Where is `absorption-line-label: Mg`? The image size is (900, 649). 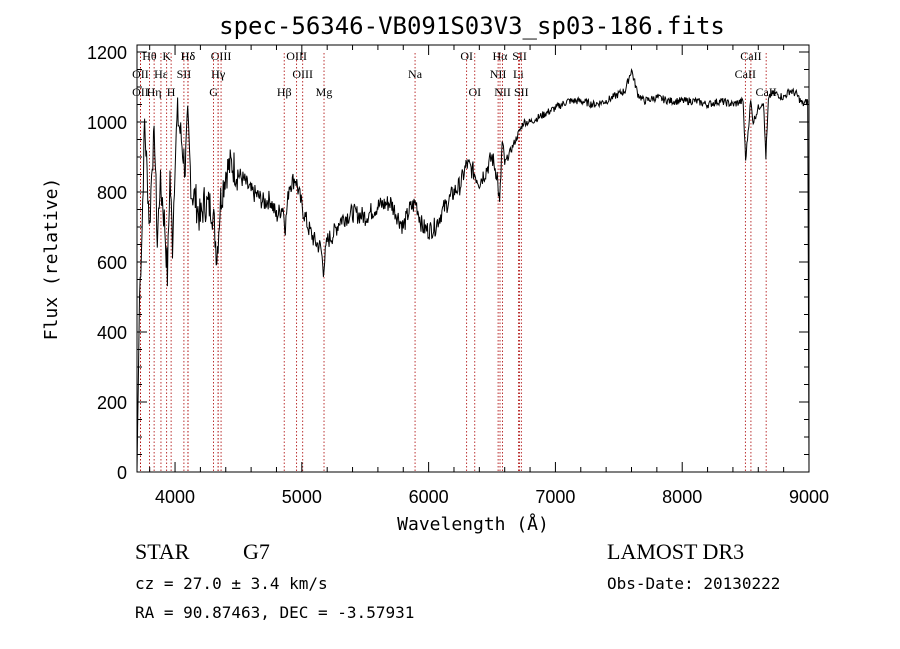
absorption-line-label: Mg is located at coordinates (324, 92).